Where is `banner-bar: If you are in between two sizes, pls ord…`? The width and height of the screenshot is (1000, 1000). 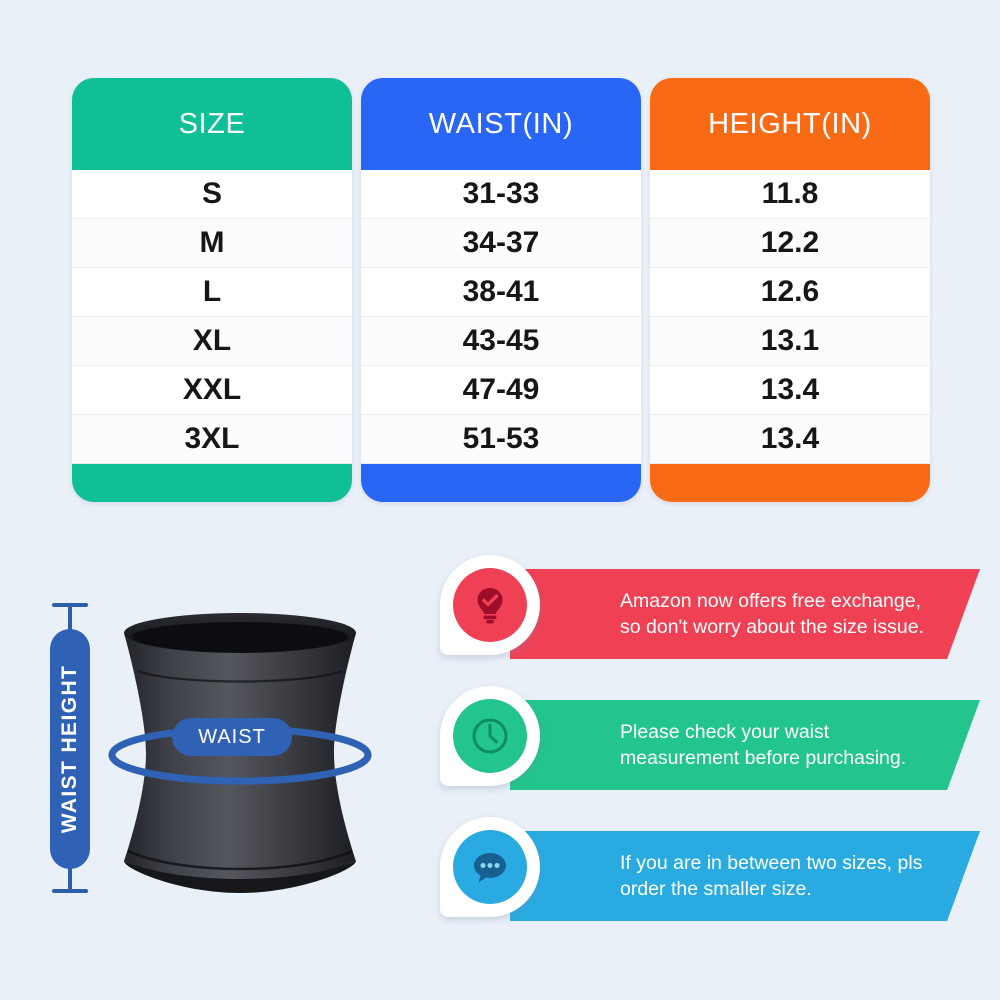
banner-bar: If you are in between two sizes, pls ord… is located at coordinates (745, 876).